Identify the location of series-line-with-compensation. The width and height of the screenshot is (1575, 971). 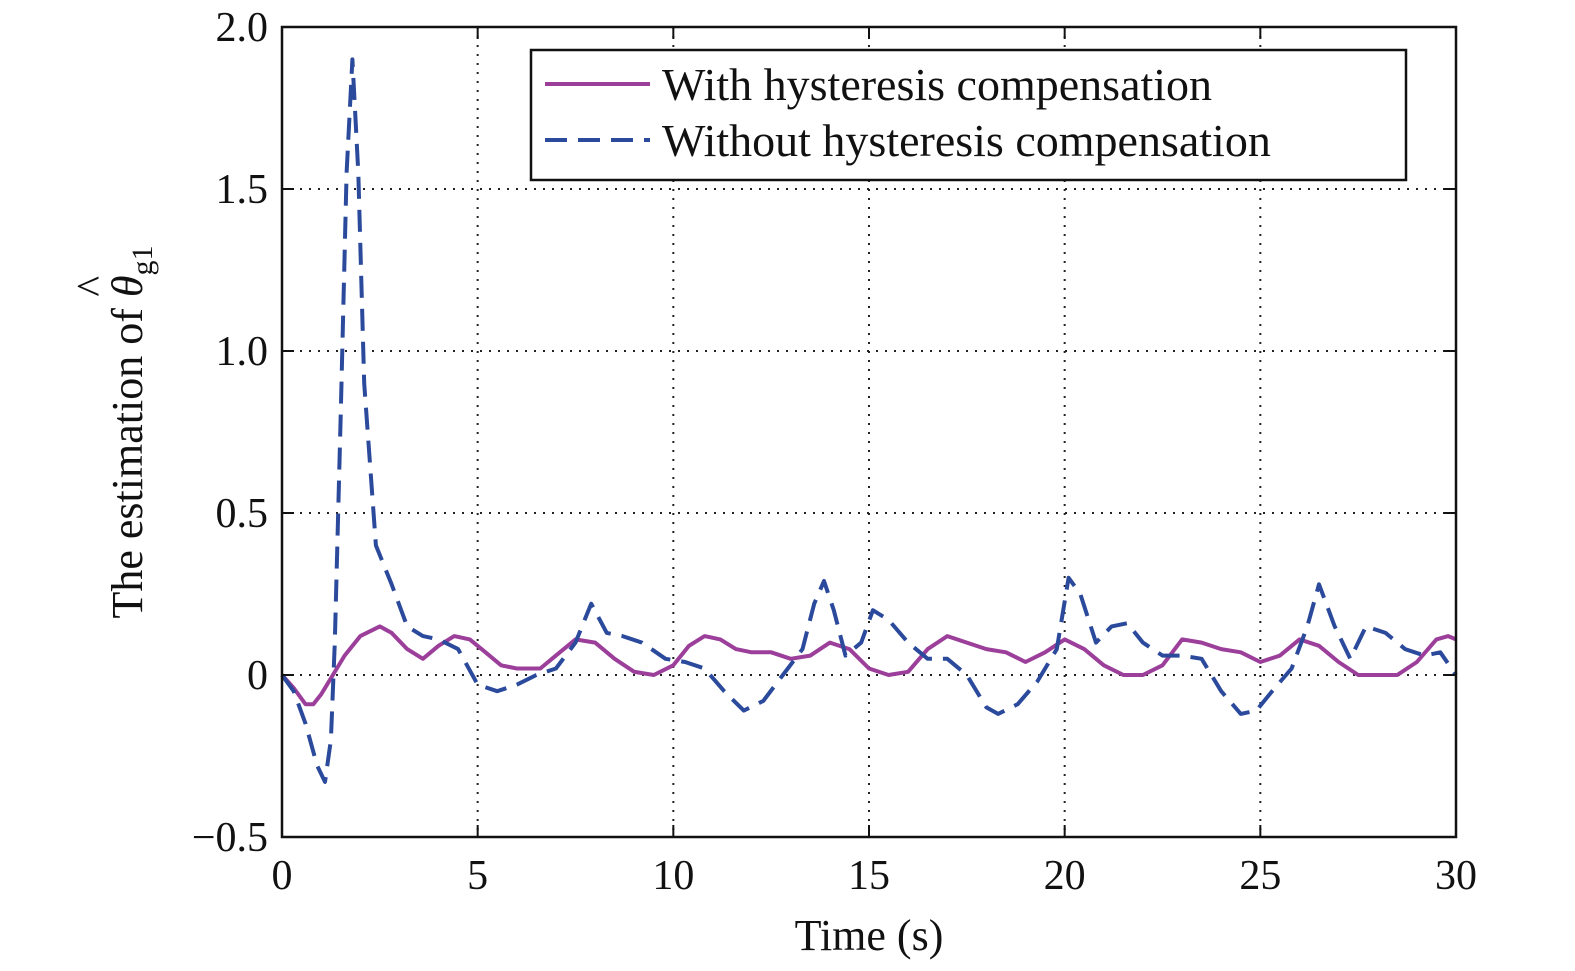
(868, 665).